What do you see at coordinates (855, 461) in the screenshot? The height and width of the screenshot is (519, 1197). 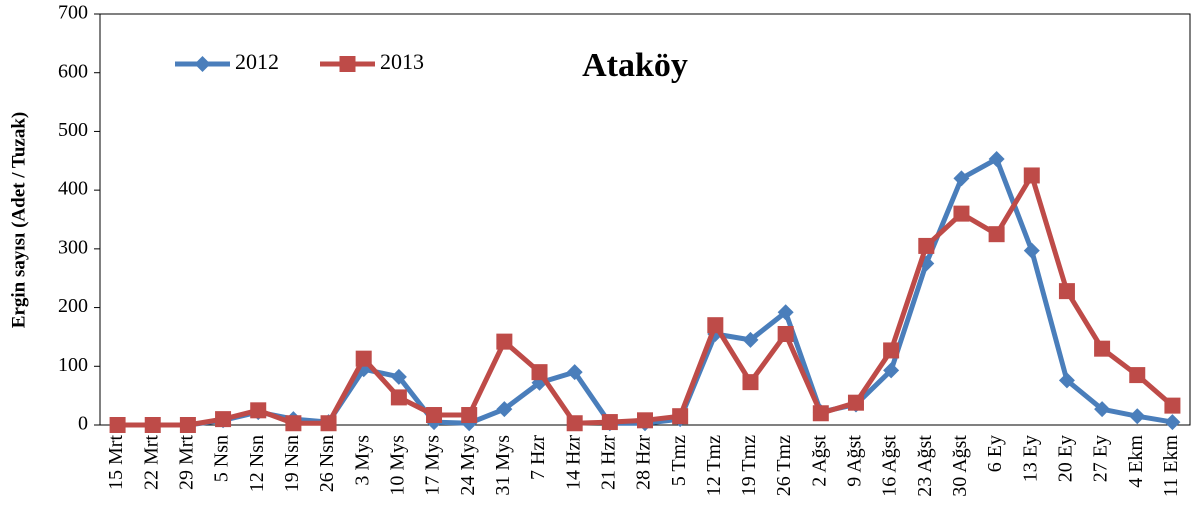 I see `x-tick-label: 9 Ağst` at bounding box center [855, 461].